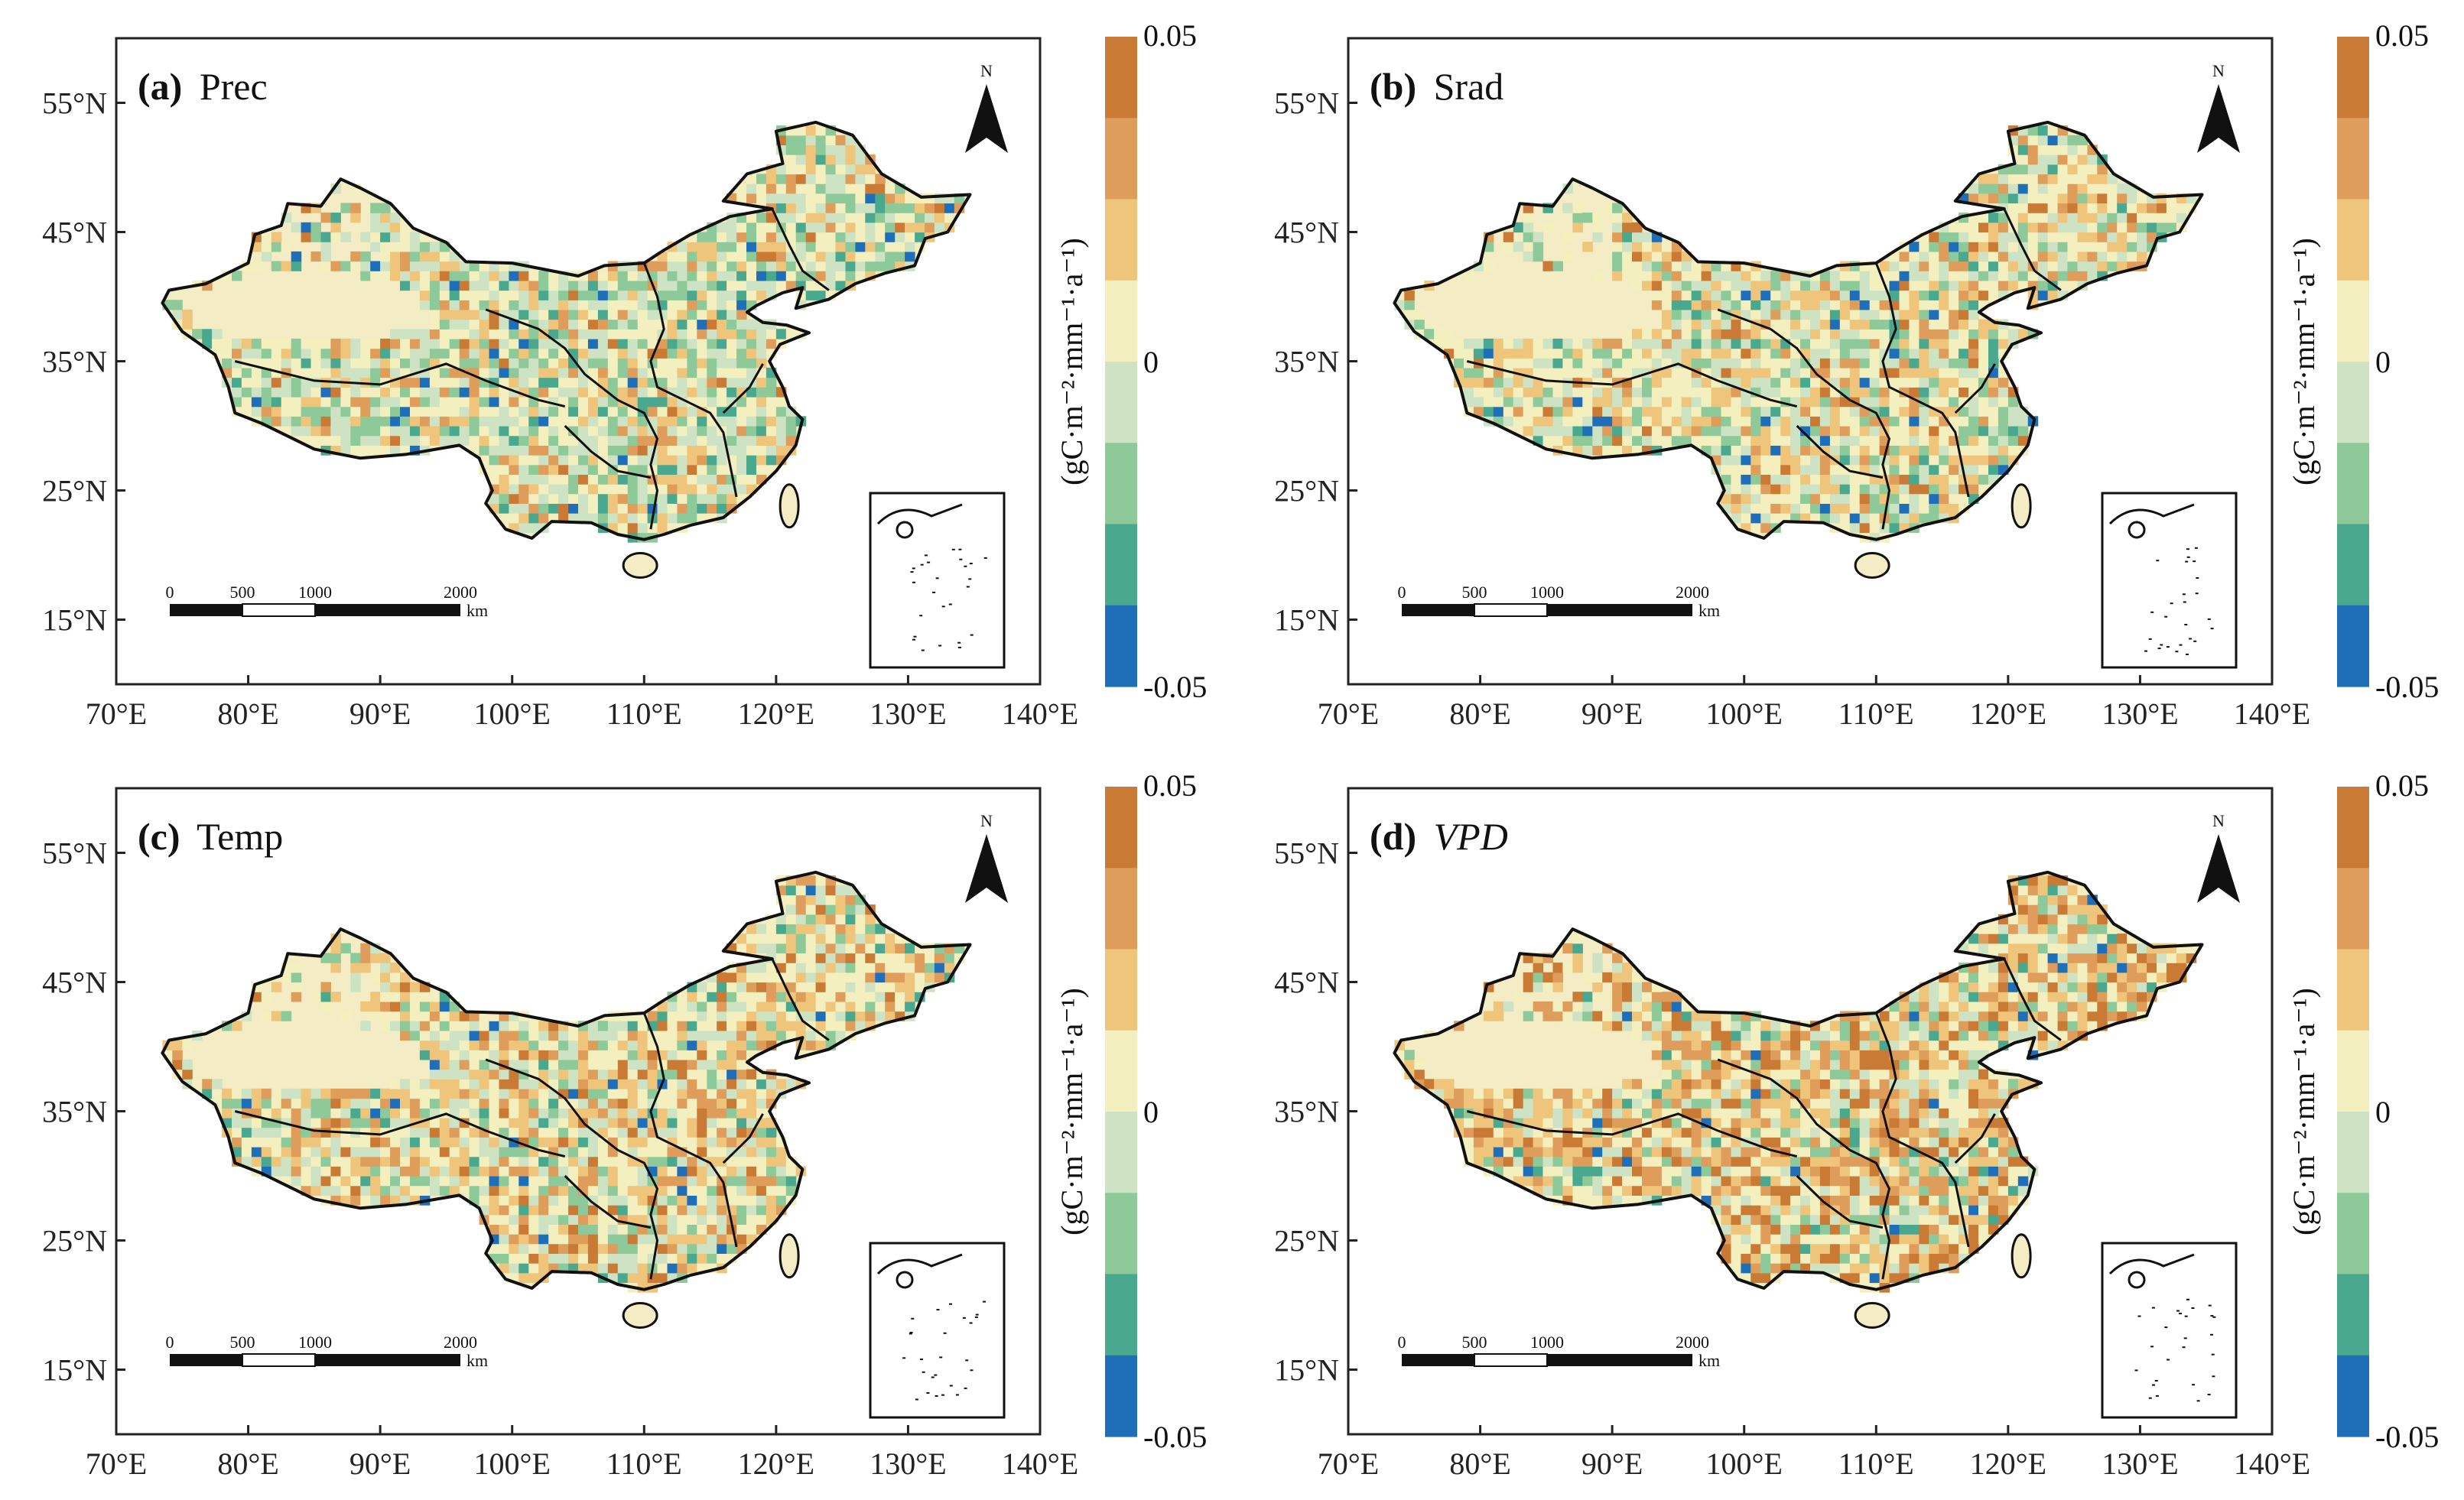 The height and width of the screenshot is (1500, 2464). What do you see at coordinates (800, 999) in the screenshot?
I see `regional-boundary` at bounding box center [800, 999].